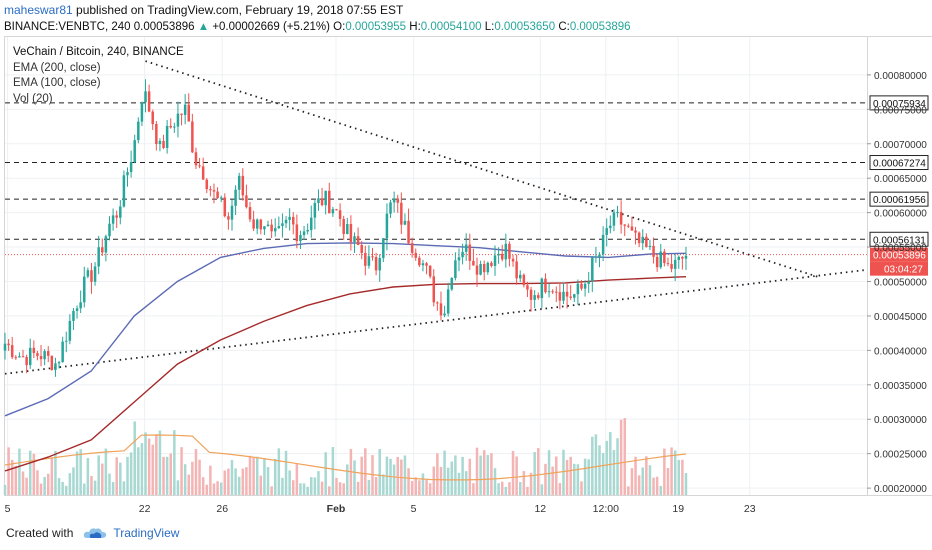  What do you see at coordinates (38, 10) in the screenshot?
I see `author-link: maheswar81` at bounding box center [38, 10].